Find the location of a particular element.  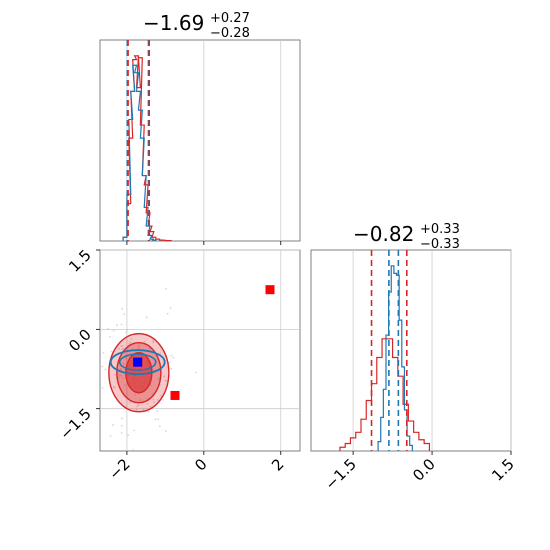

histogram-param1-blue is located at coordinates (139, 152).